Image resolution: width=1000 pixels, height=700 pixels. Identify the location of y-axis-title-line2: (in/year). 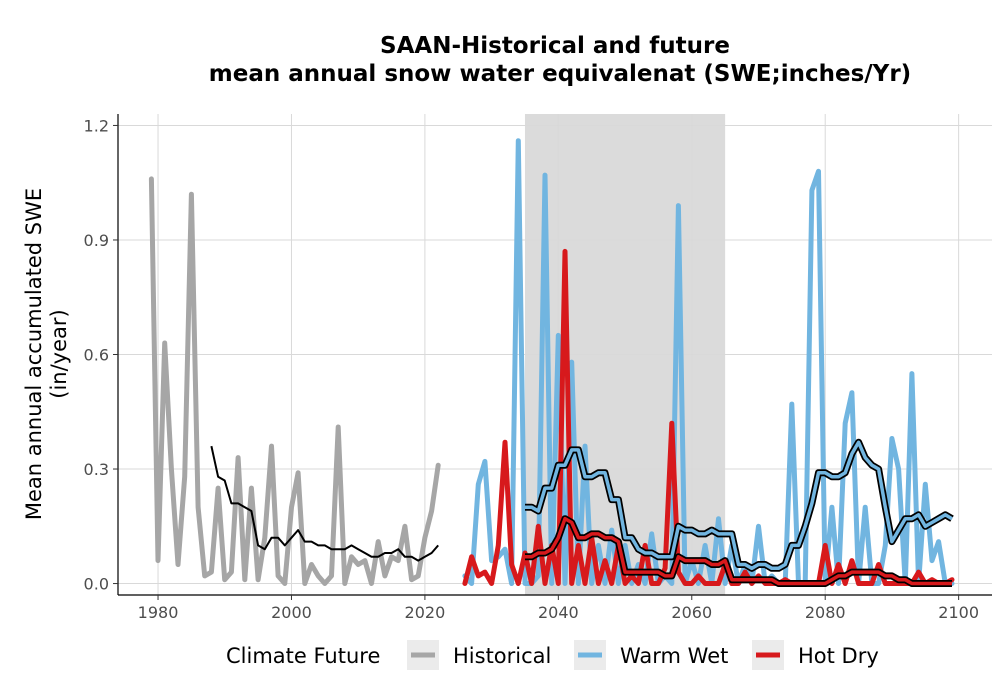
(59, 353).